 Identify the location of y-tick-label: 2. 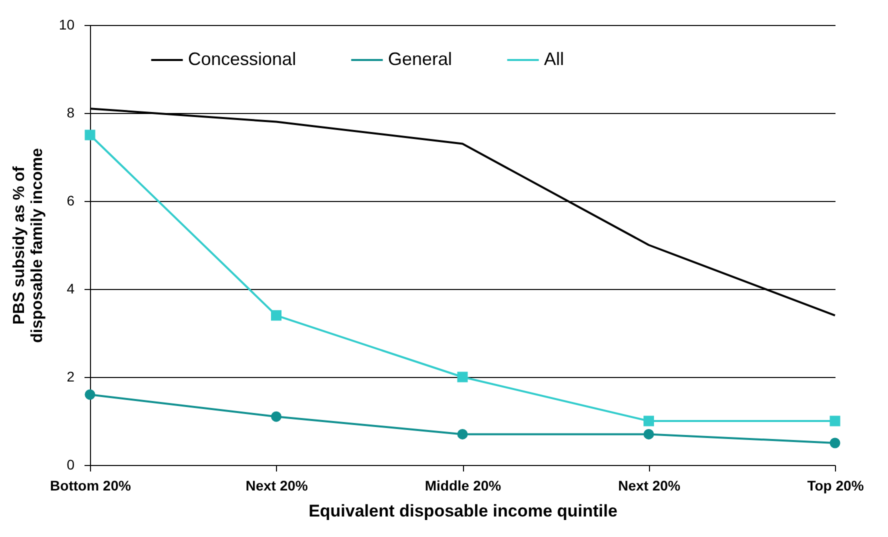
(70, 376).